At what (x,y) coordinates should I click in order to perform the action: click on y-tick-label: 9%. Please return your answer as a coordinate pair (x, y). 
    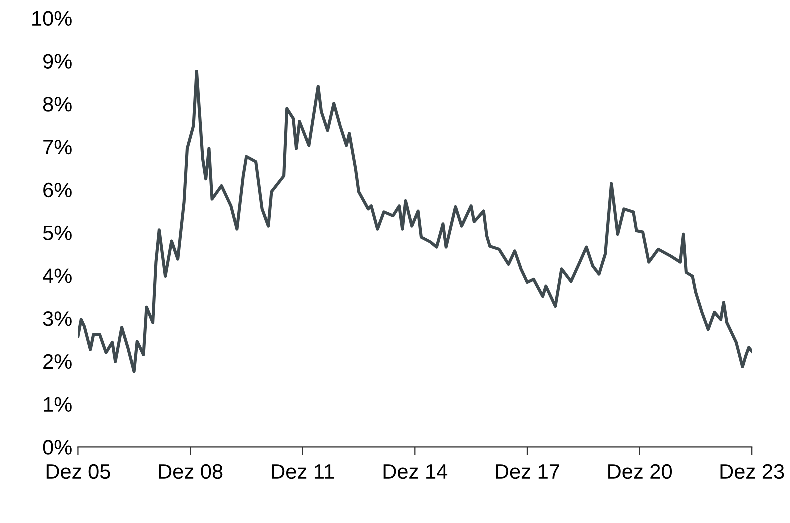
    Looking at the image, I should click on (58, 61).